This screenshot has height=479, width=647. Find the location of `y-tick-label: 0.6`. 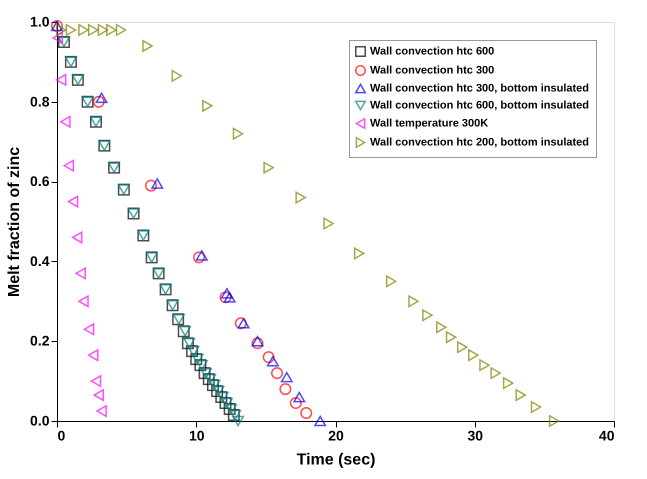

y-tick-label: 0.6 is located at coordinates (40, 181).